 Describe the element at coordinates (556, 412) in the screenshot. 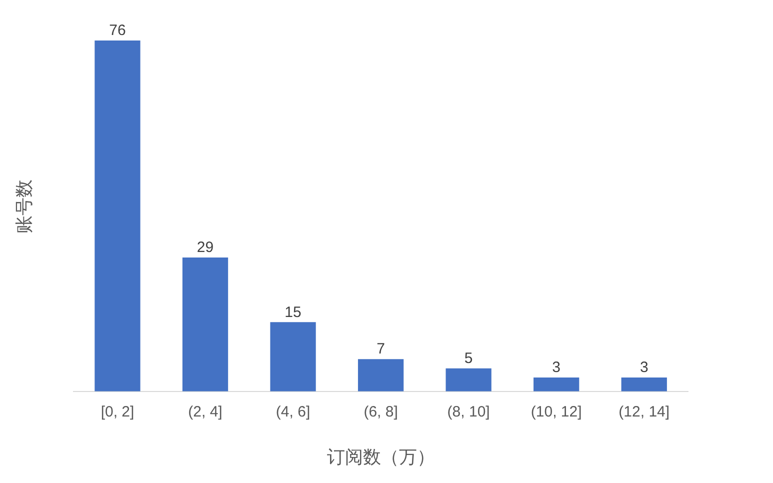

I see `x-tick-label: (10, 12]` at that location.